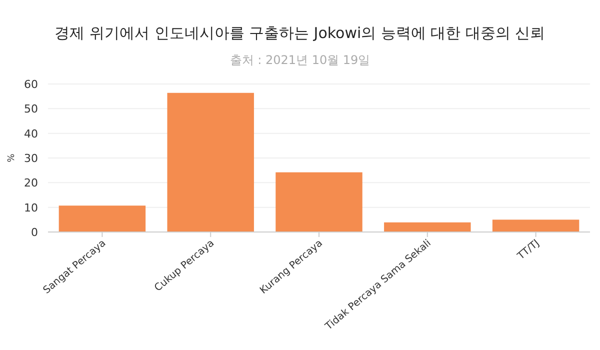 The width and height of the screenshot is (600, 350). Describe the element at coordinates (31, 207) in the screenshot. I see `y-tick-label: 10` at that location.